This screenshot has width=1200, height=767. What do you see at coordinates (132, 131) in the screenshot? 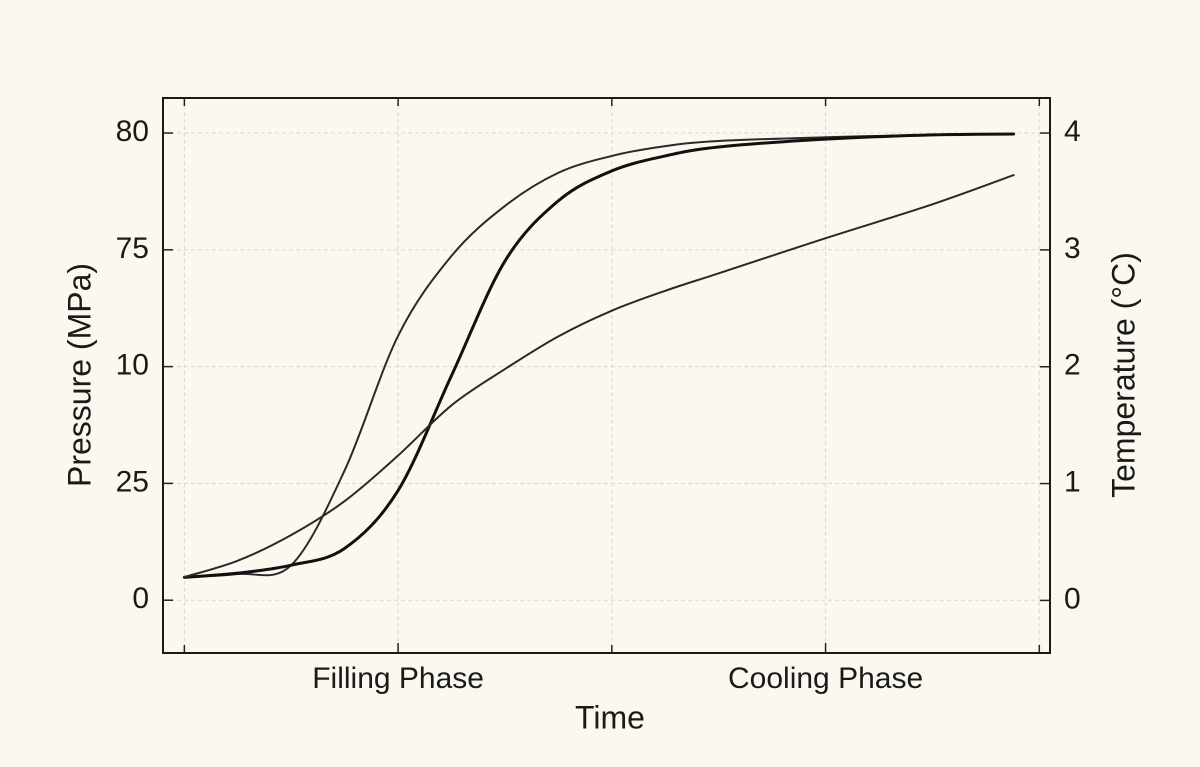
I see `y-tick-label: 80` at bounding box center [132, 131].